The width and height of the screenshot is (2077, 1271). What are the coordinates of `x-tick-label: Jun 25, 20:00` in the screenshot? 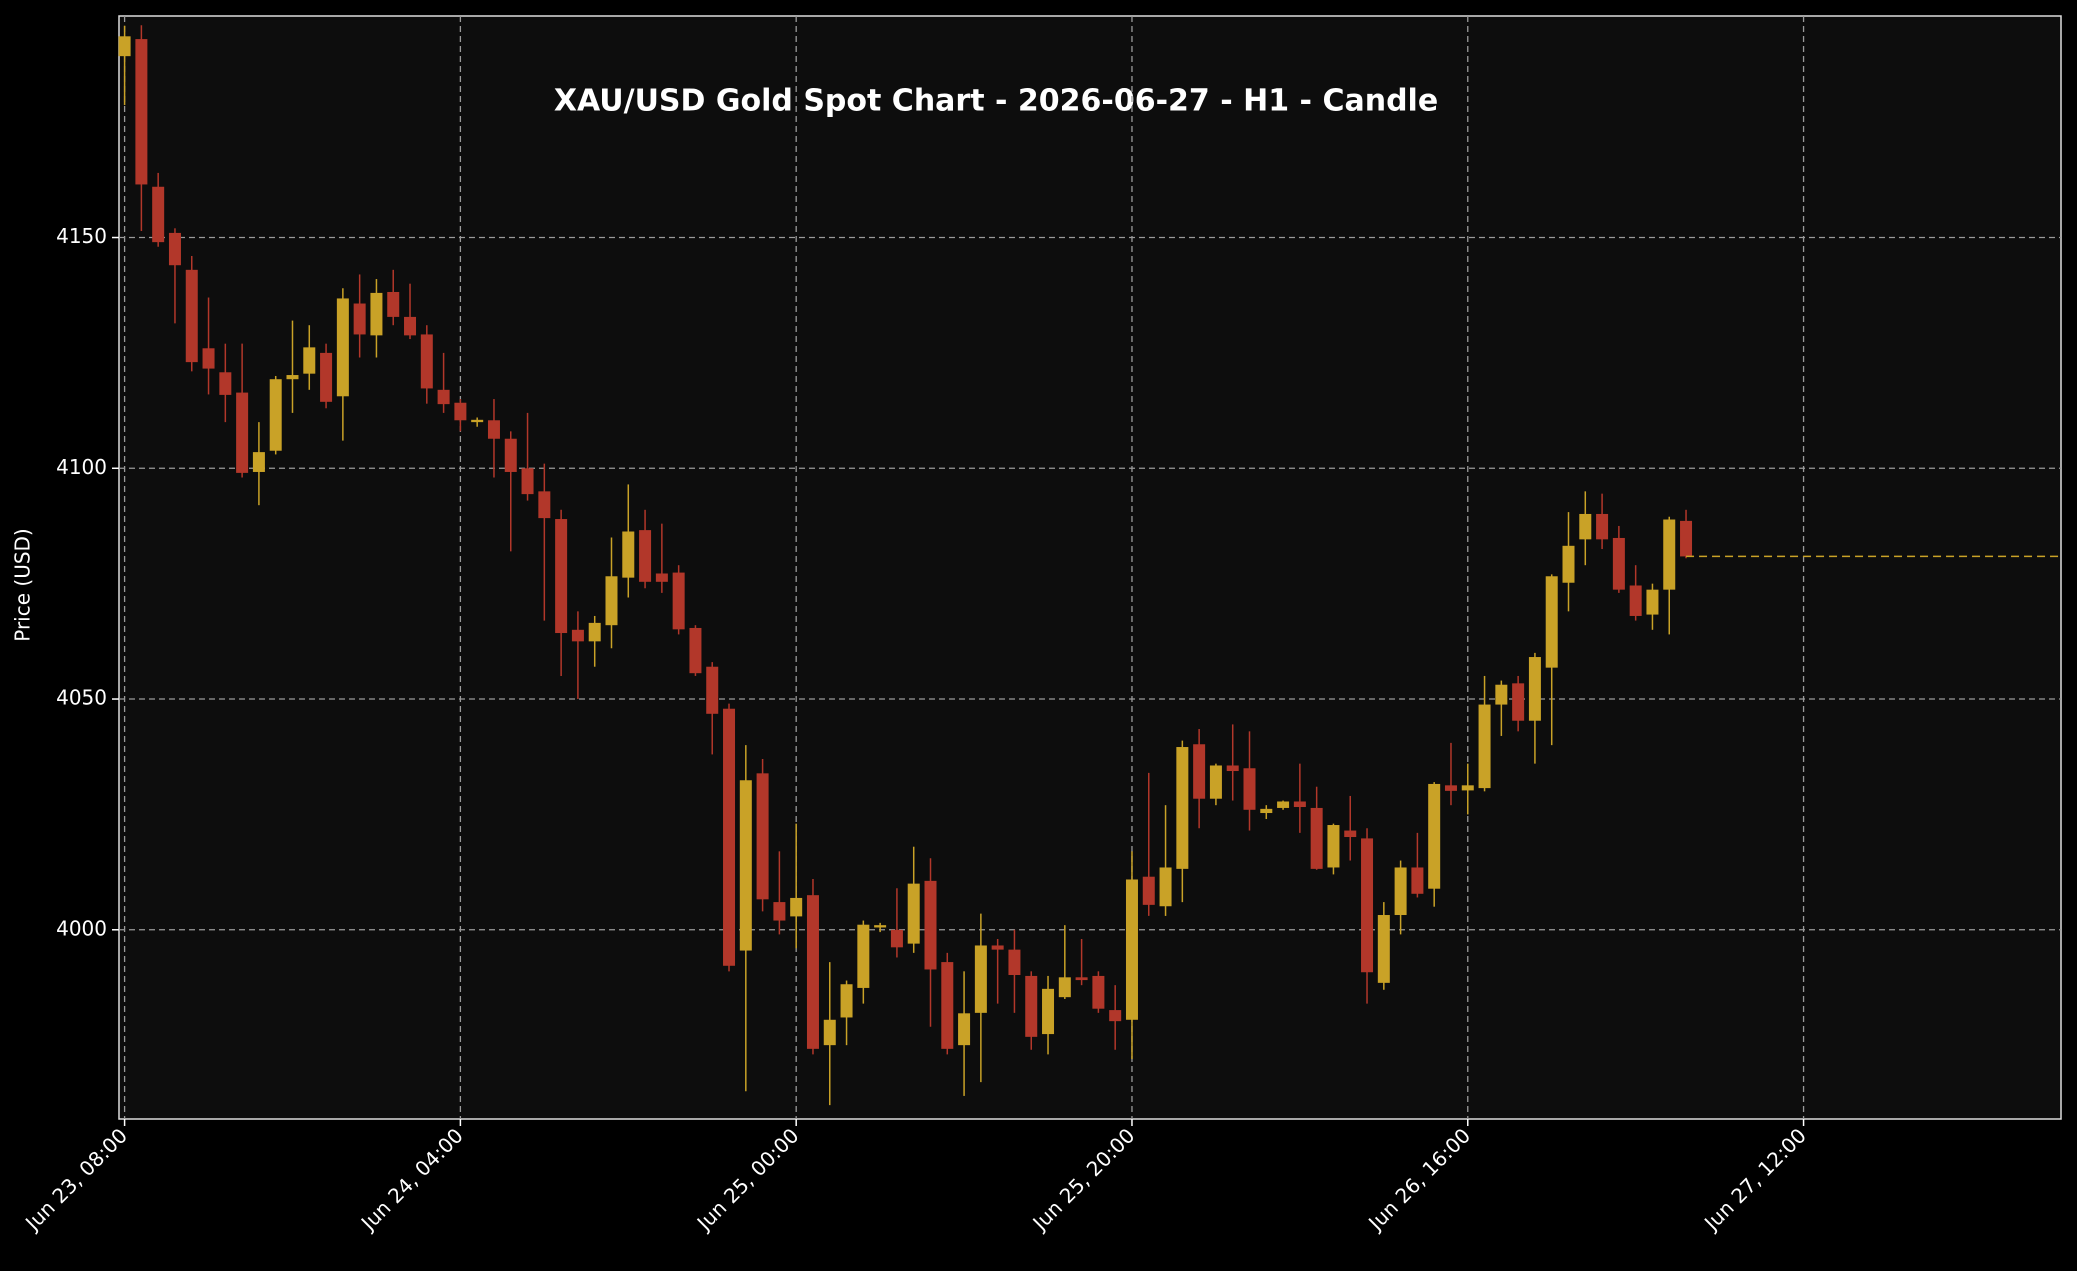 It's located at (1083, 1179).